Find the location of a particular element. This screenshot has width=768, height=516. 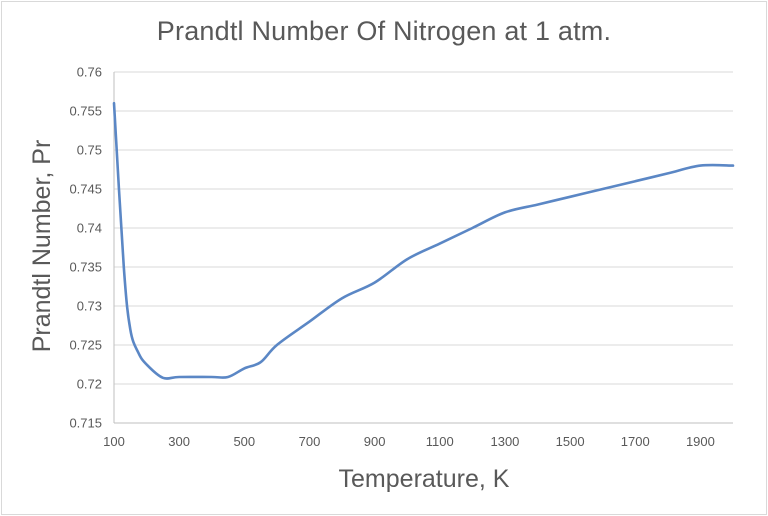

x-axis-title: Temperature, K is located at coordinates (424, 479).